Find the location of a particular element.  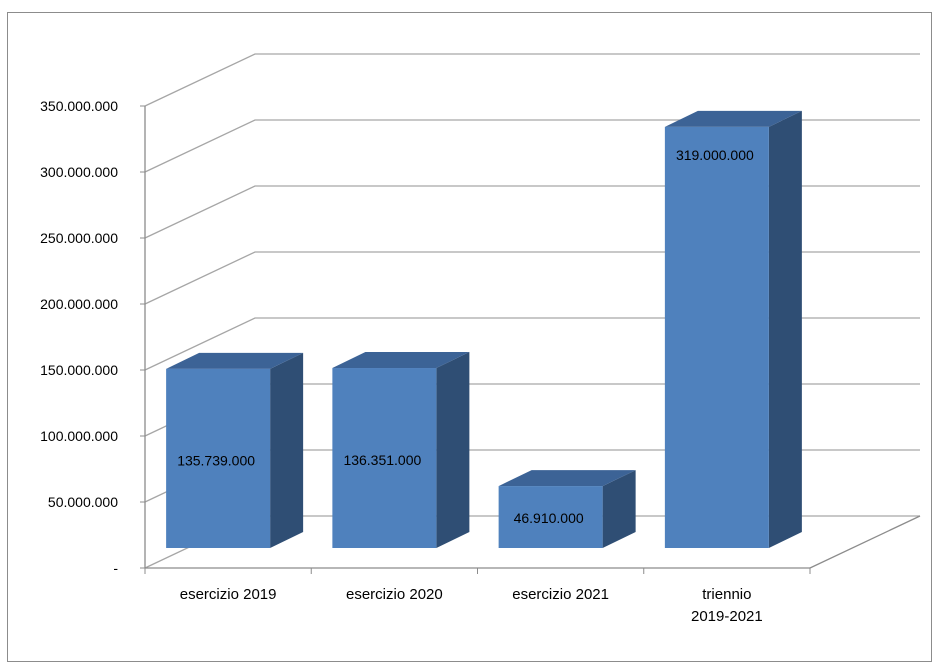

y-tick-label-1: 50.000.000 is located at coordinates (83, 502).